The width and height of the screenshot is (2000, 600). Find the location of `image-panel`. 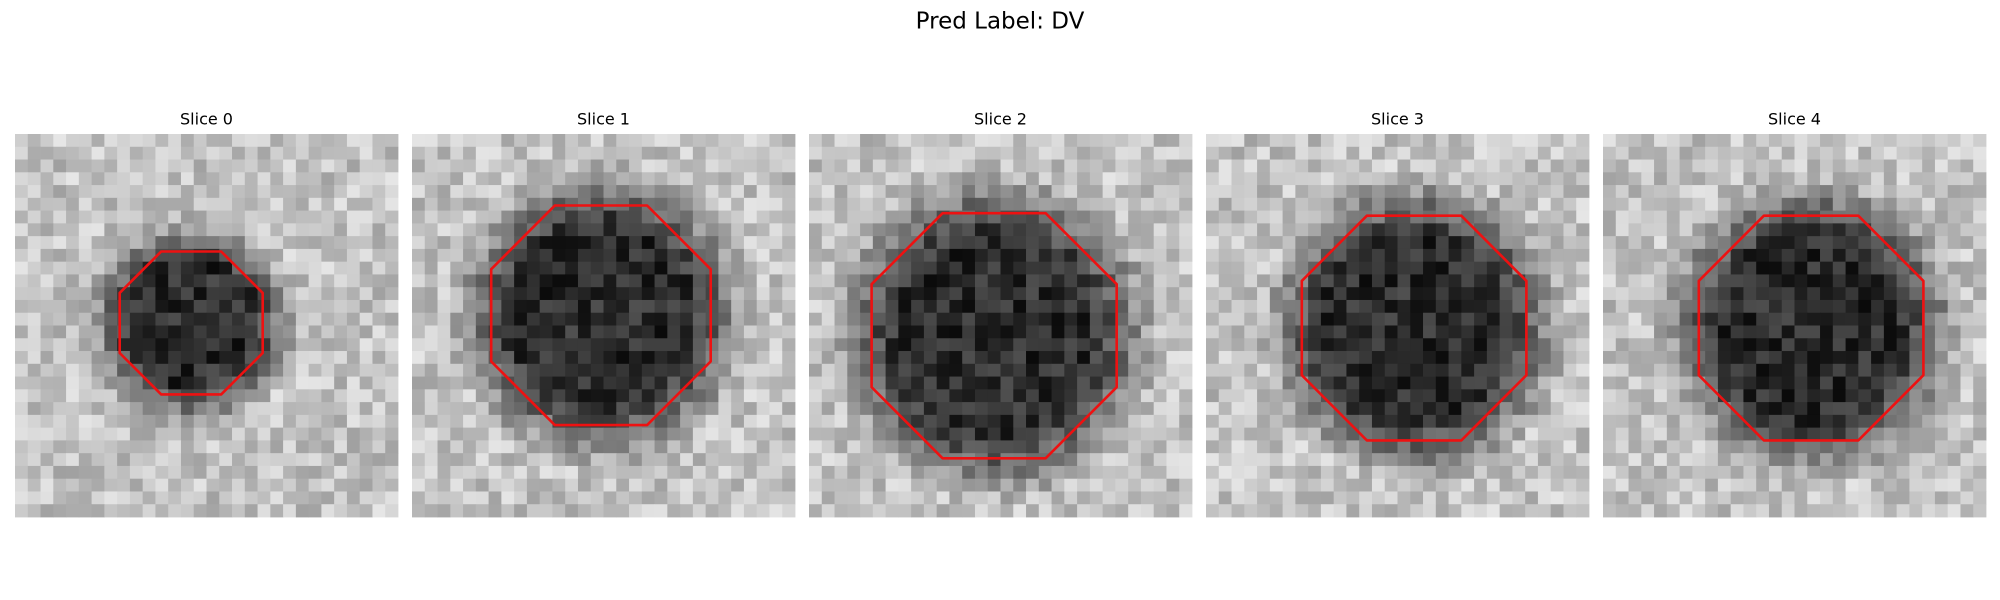

image-panel is located at coordinates (1398, 326).